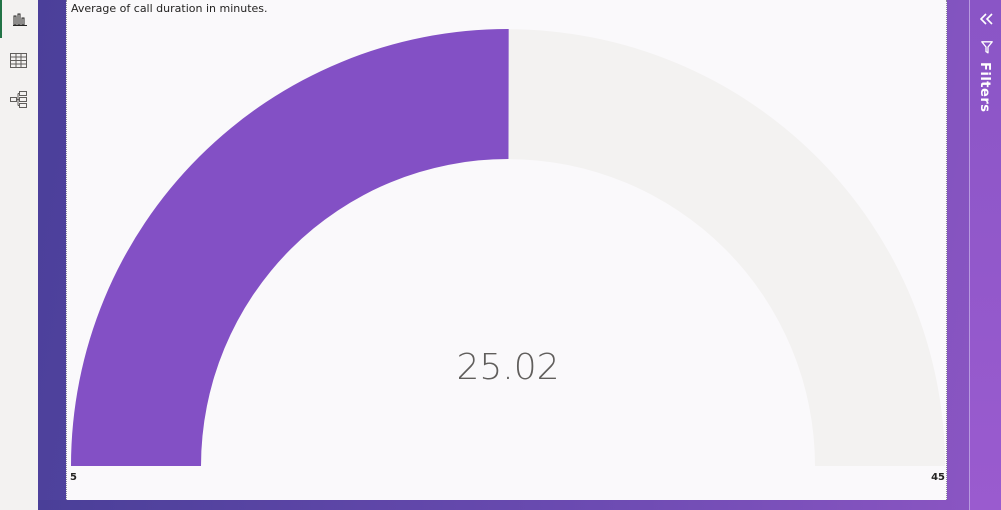  Describe the element at coordinates (169, 8) in the screenshot. I see `visual-title: Average of call duration in minutes.` at that location.